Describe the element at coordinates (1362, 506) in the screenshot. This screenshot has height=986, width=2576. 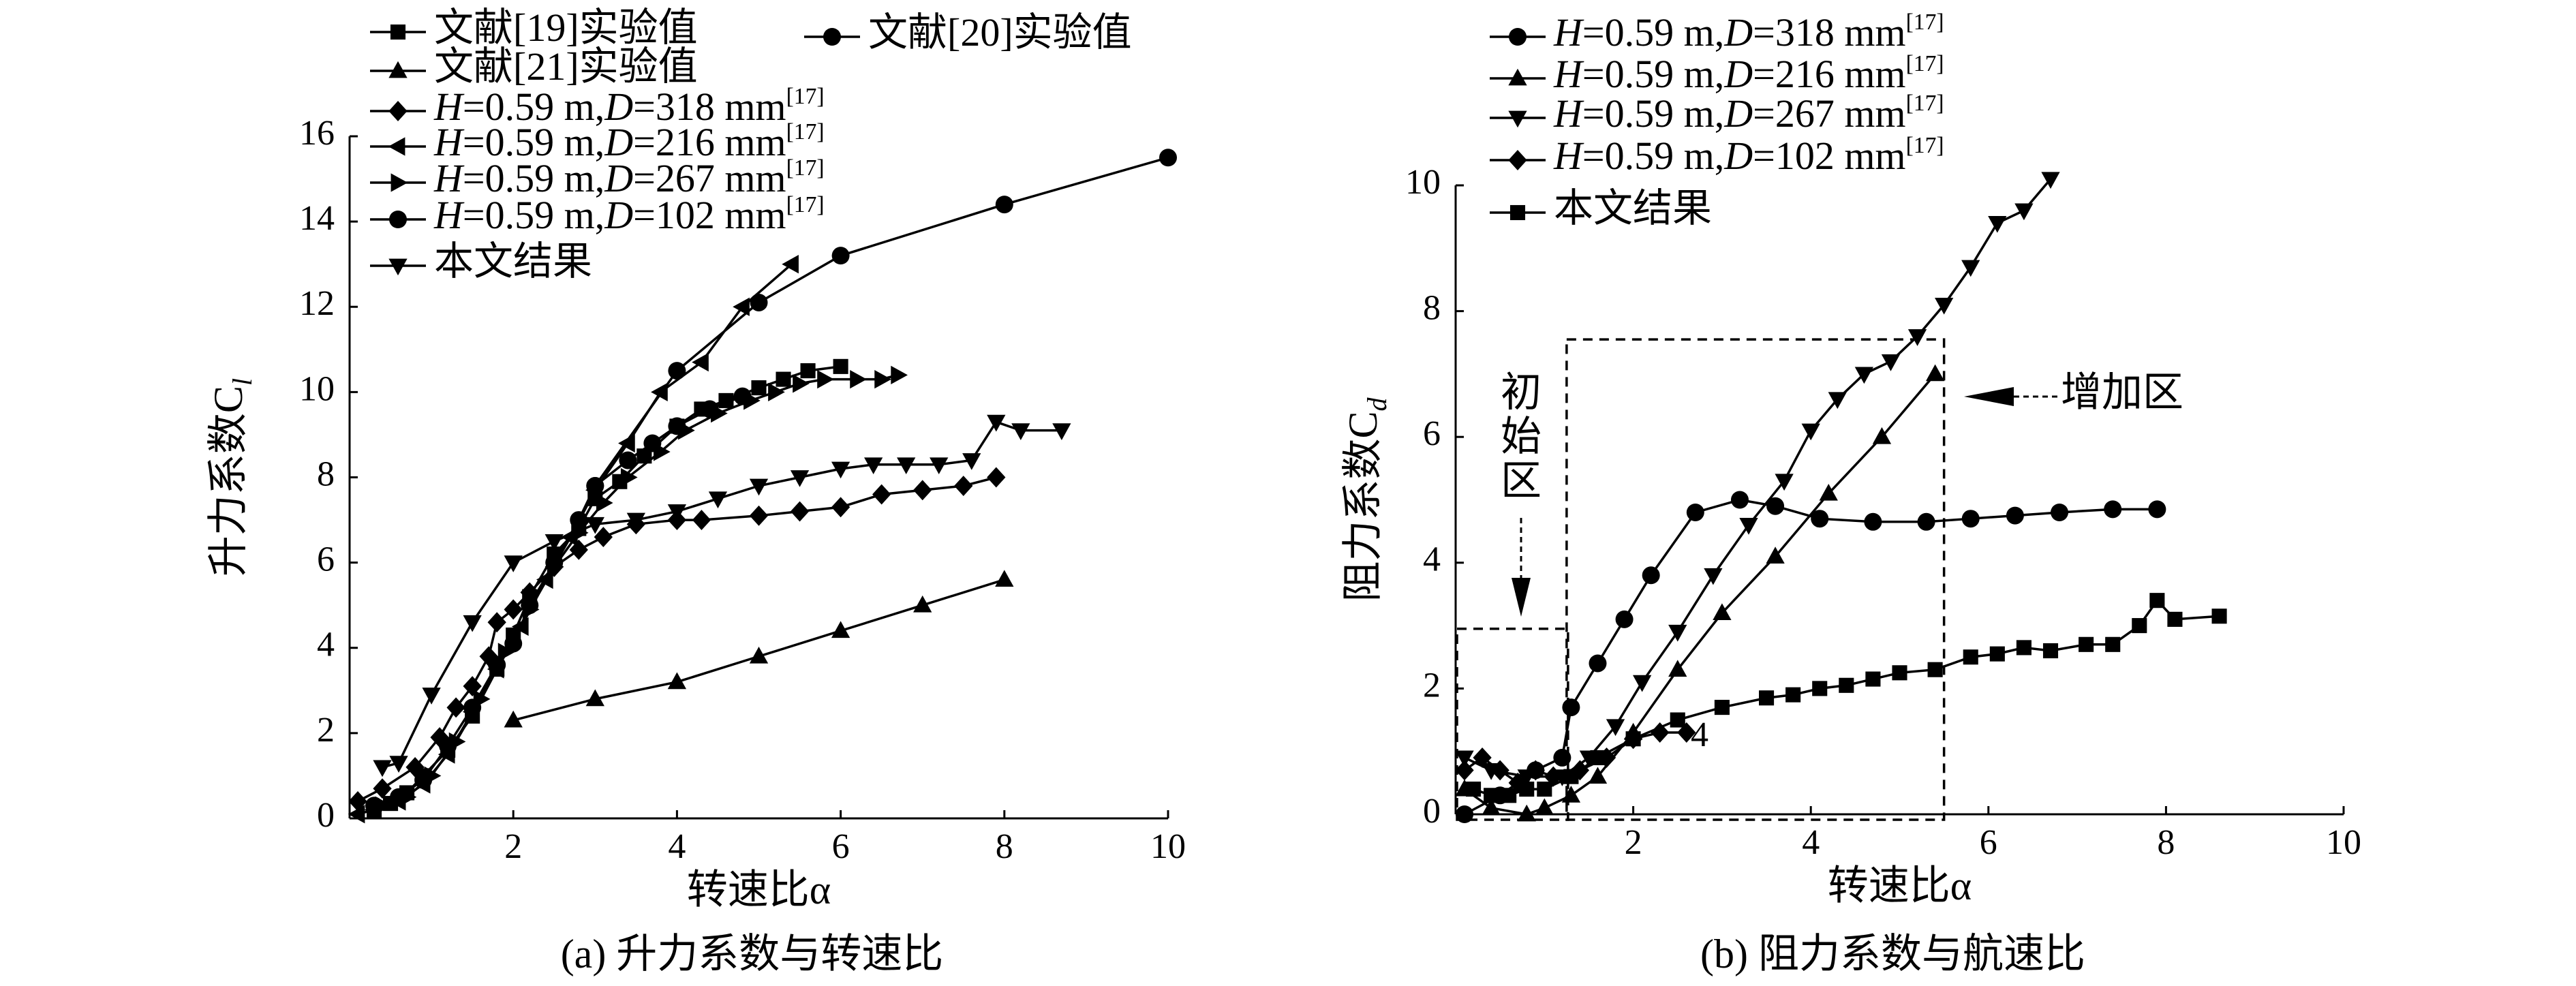
I see `y-axis-title-text: 阻力系数C` at that location.